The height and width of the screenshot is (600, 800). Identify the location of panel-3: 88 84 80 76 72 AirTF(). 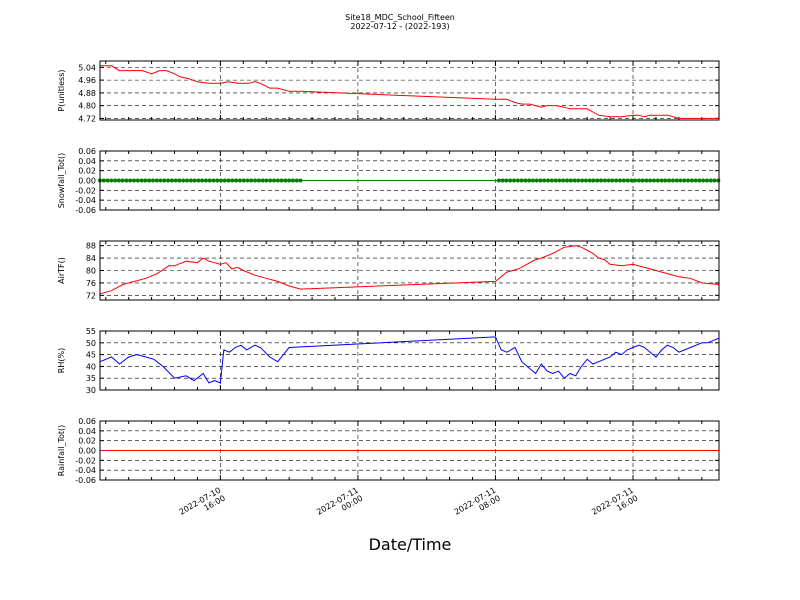
(388, 270).